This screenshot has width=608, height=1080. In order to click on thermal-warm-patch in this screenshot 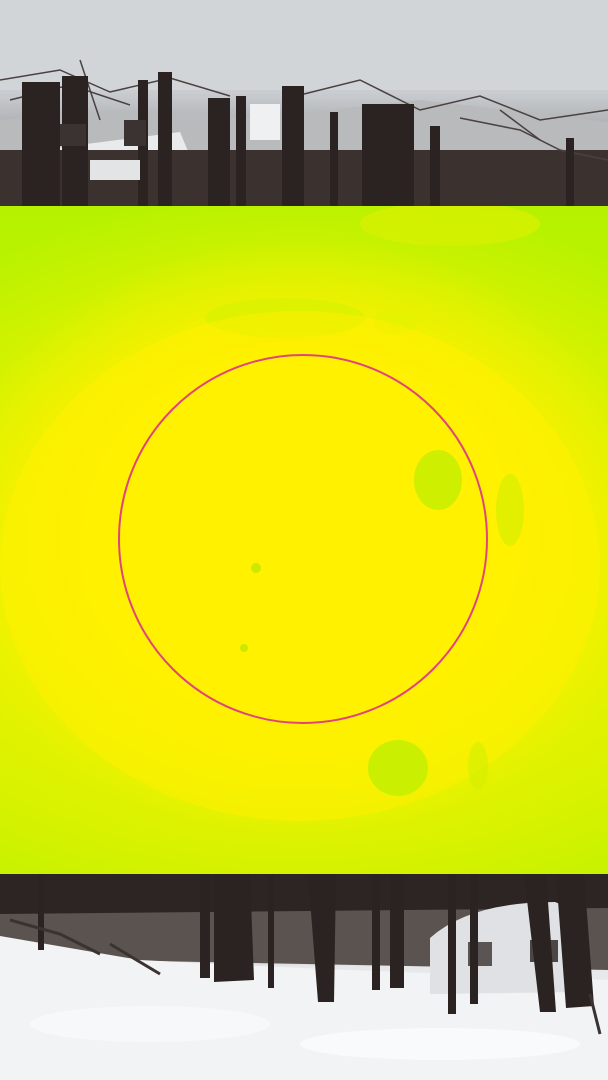, I will do `click(450, 226)`.